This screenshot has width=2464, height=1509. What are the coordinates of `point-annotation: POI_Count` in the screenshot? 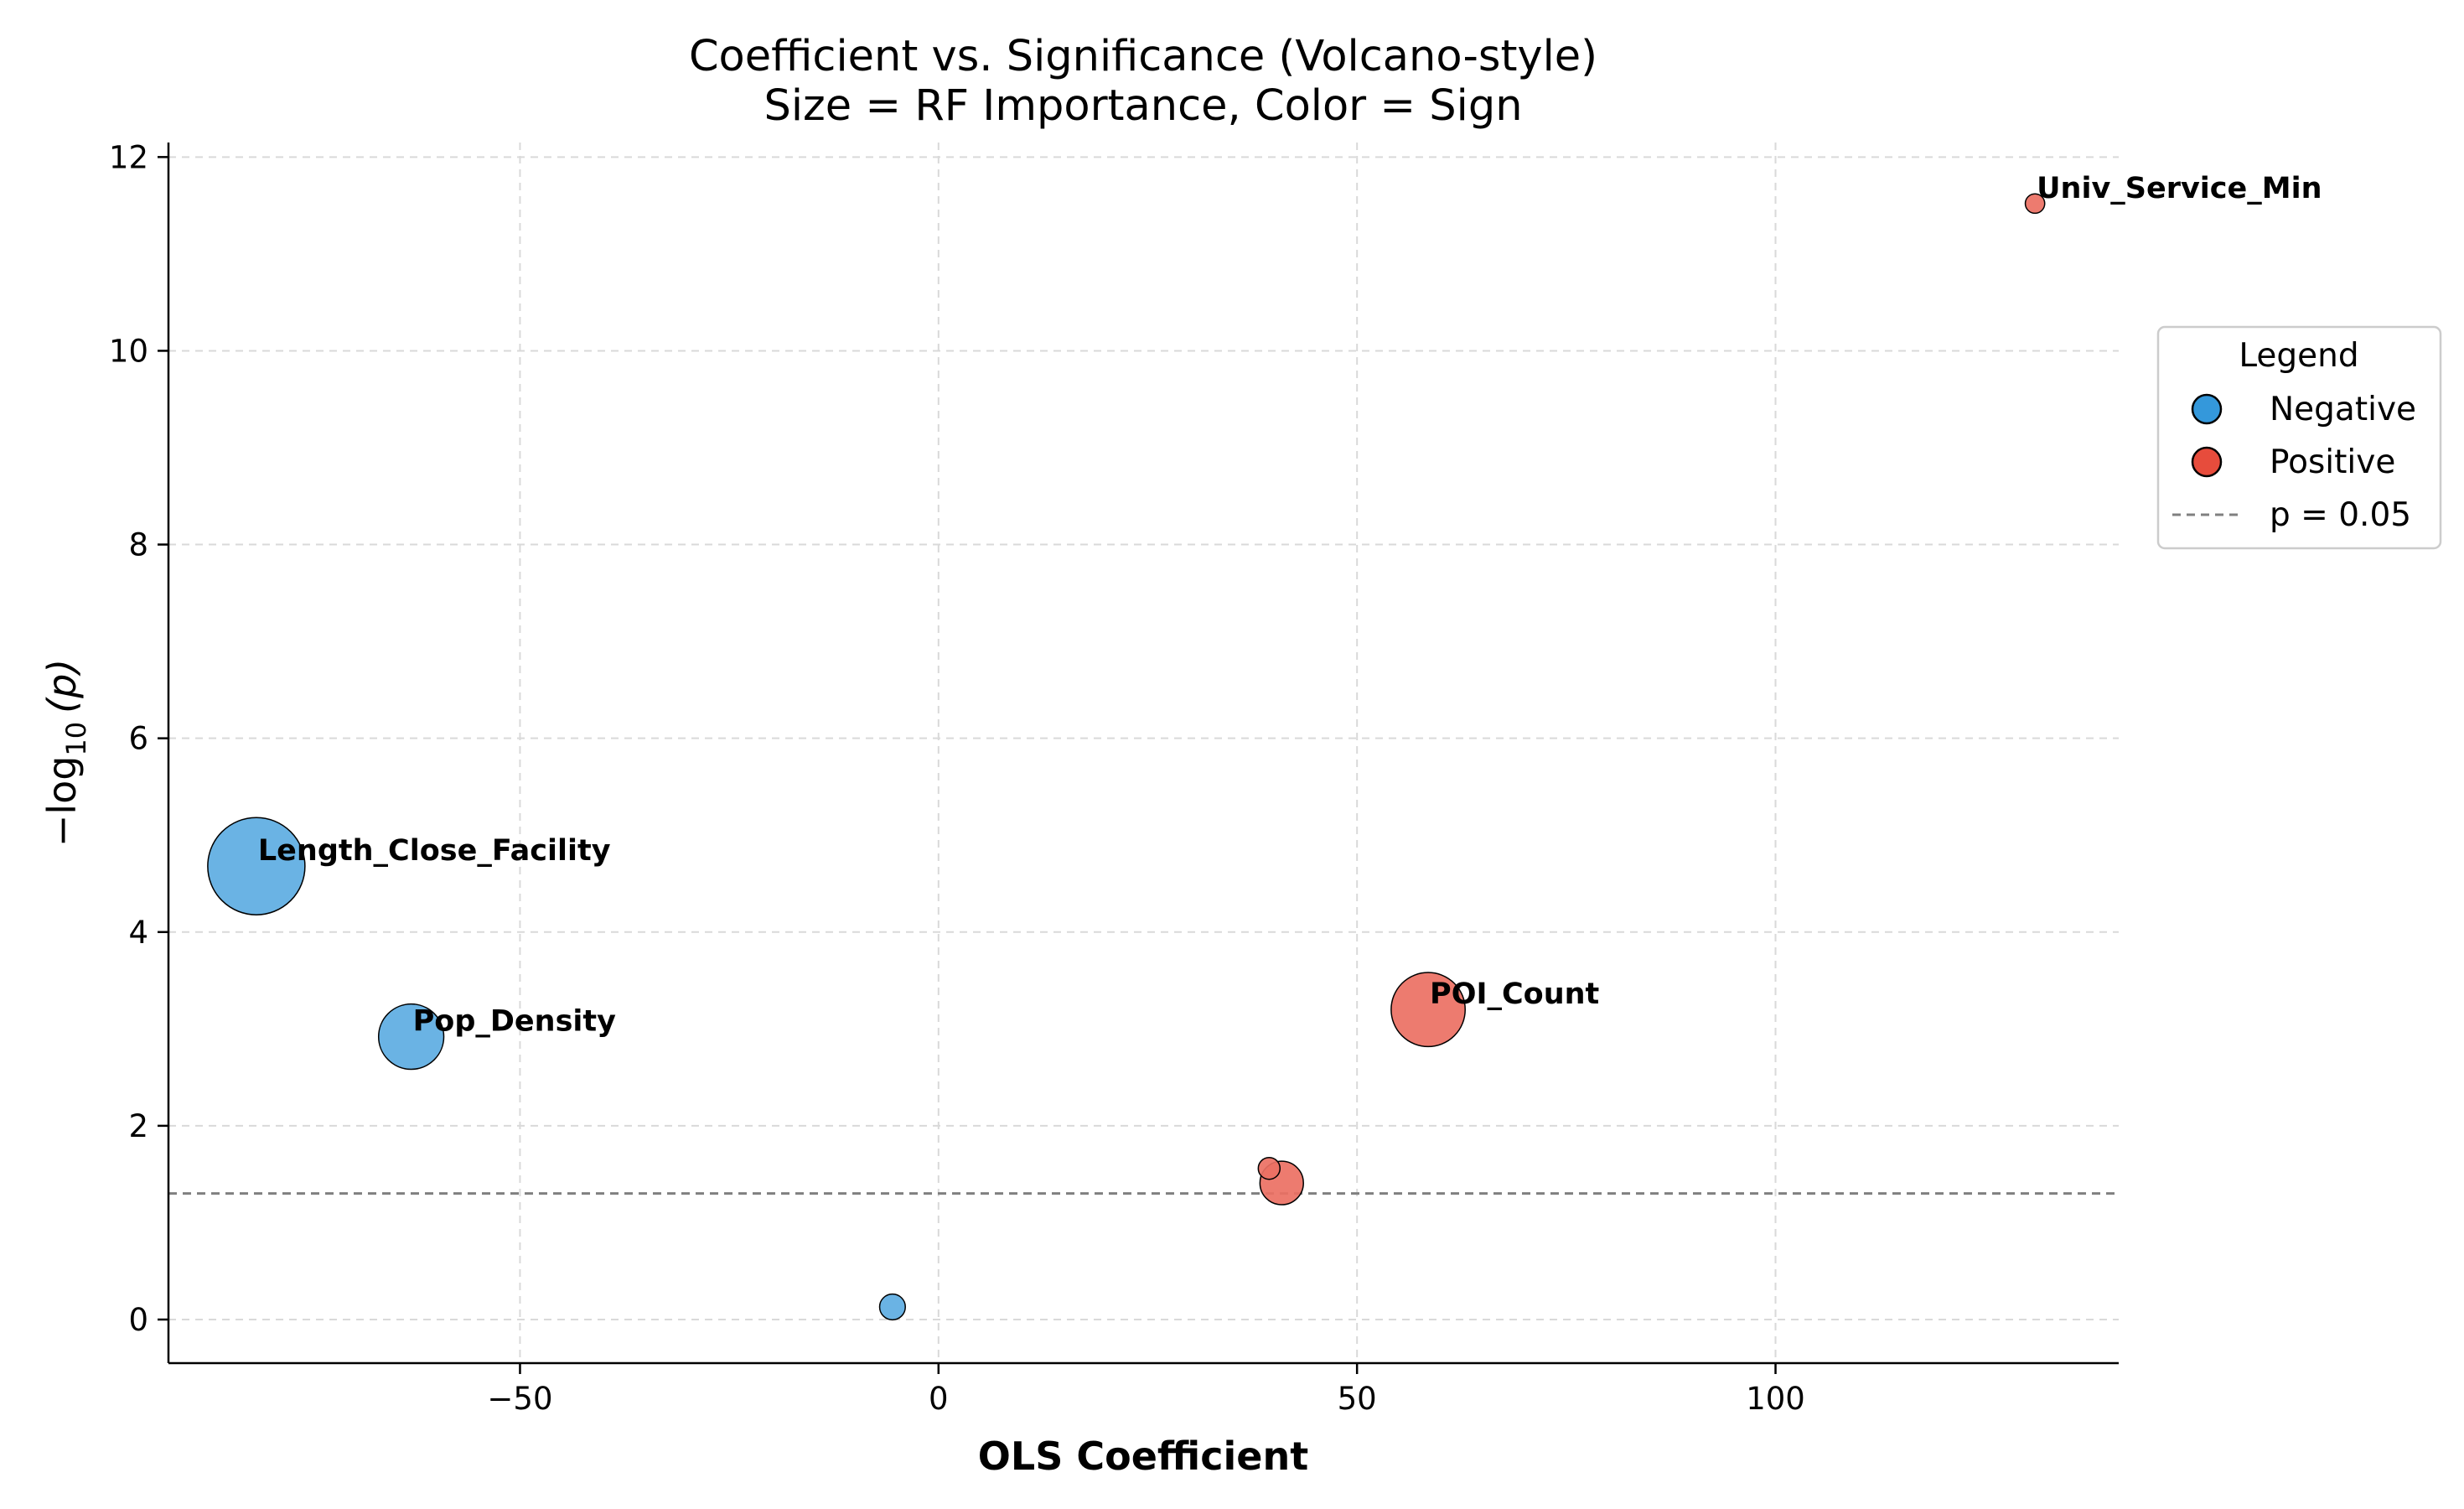 It's located at (1514, 994).